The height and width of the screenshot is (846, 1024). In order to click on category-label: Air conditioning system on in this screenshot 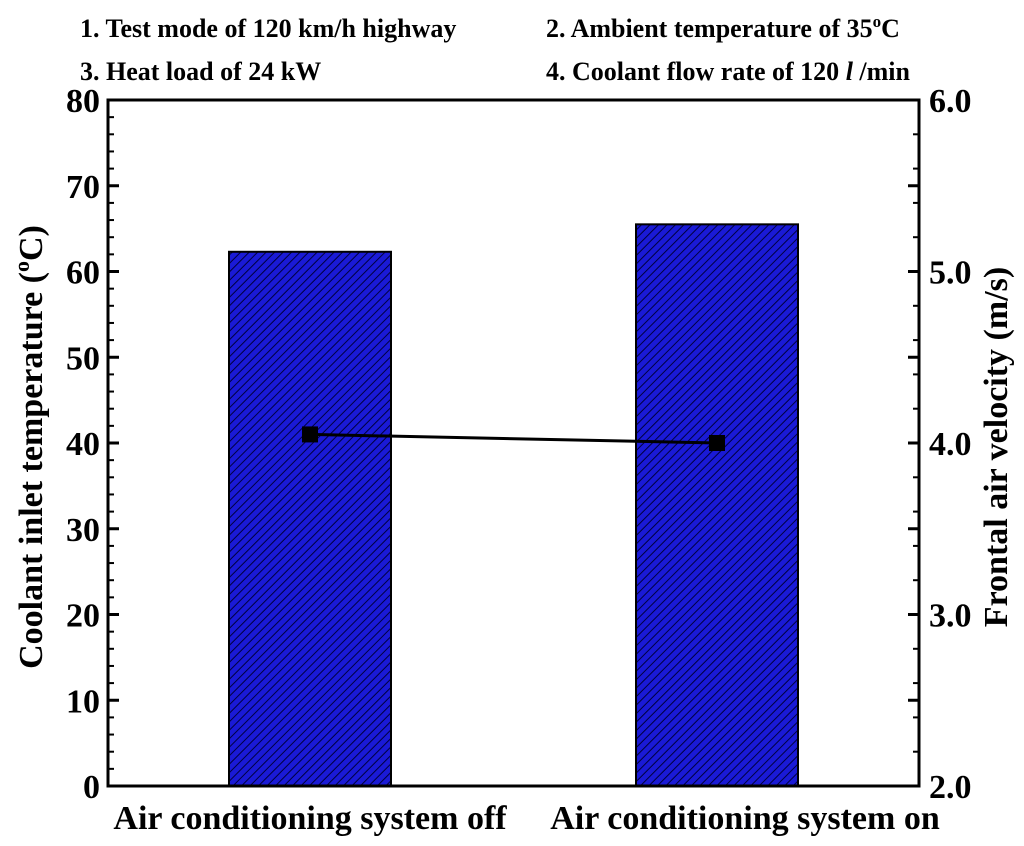, I will do `click(745, 818)`.